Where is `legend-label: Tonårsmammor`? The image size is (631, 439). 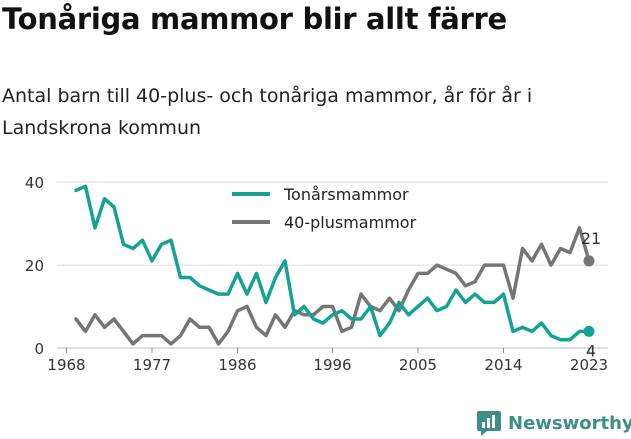 legend-label: Tonårsmammor is located at coordinates (346, 194).